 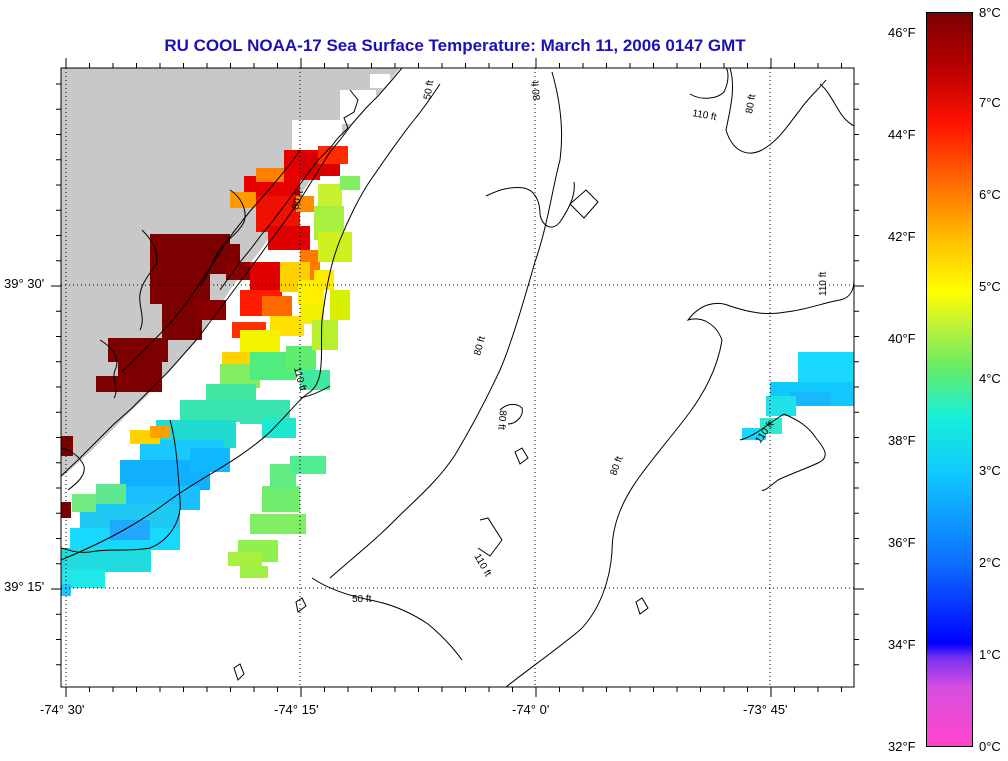 I want to click on colorbar-c-label: 8°C, so click(x=990, y=12).